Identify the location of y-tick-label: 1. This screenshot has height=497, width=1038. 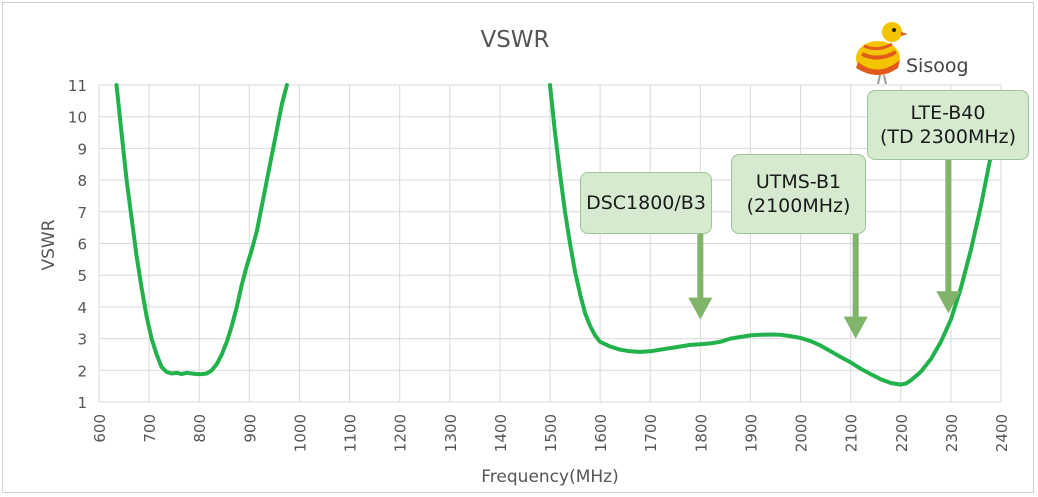
(82, 403).